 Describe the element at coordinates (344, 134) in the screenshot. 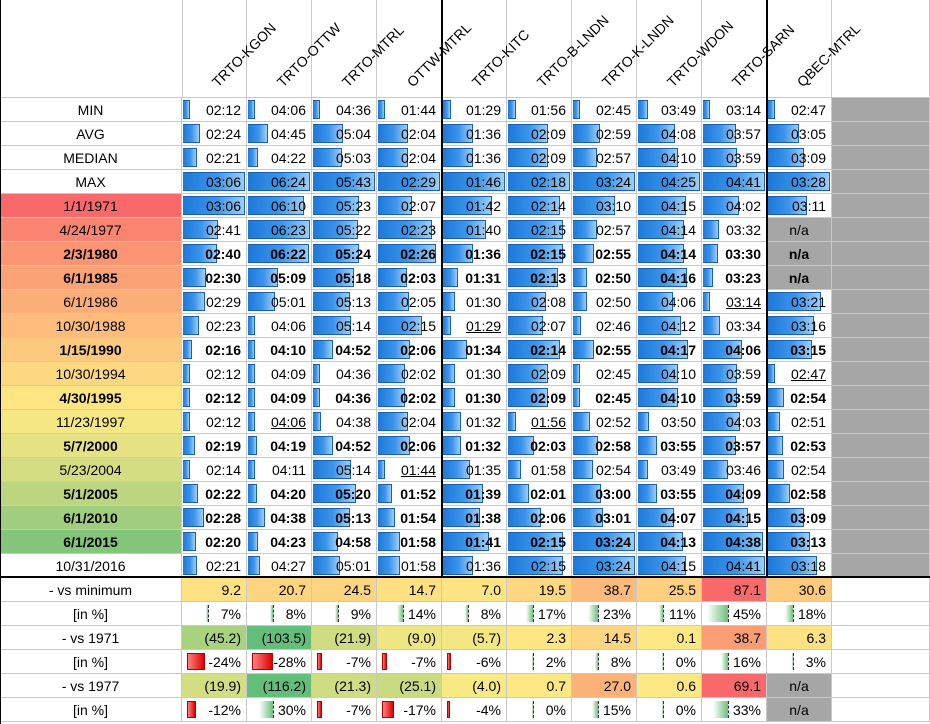

I see `stat-row-cell: 05:04` at that location.